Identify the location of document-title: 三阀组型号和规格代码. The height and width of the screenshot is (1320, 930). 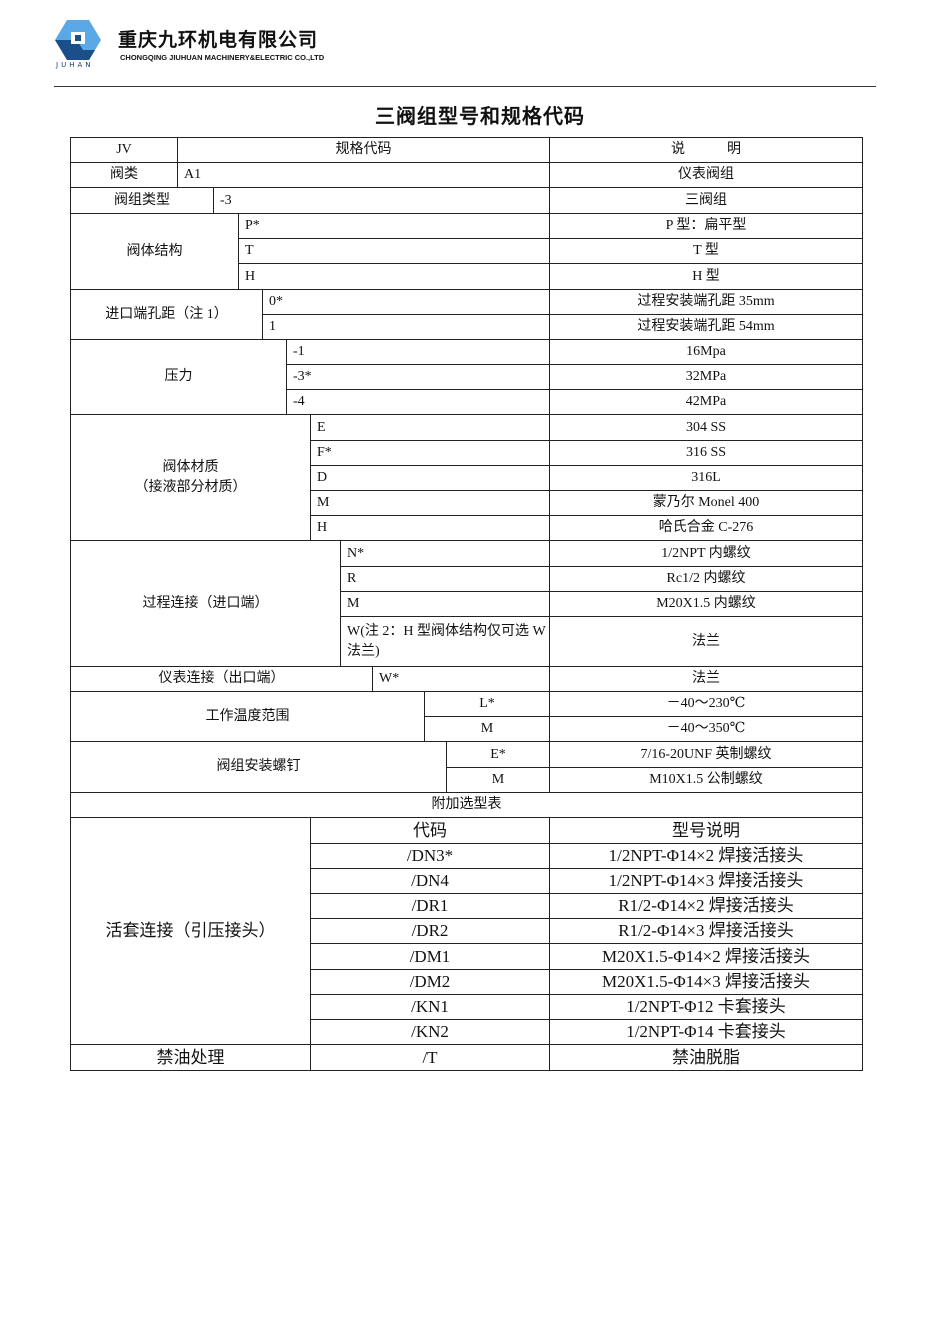
(480, 117).